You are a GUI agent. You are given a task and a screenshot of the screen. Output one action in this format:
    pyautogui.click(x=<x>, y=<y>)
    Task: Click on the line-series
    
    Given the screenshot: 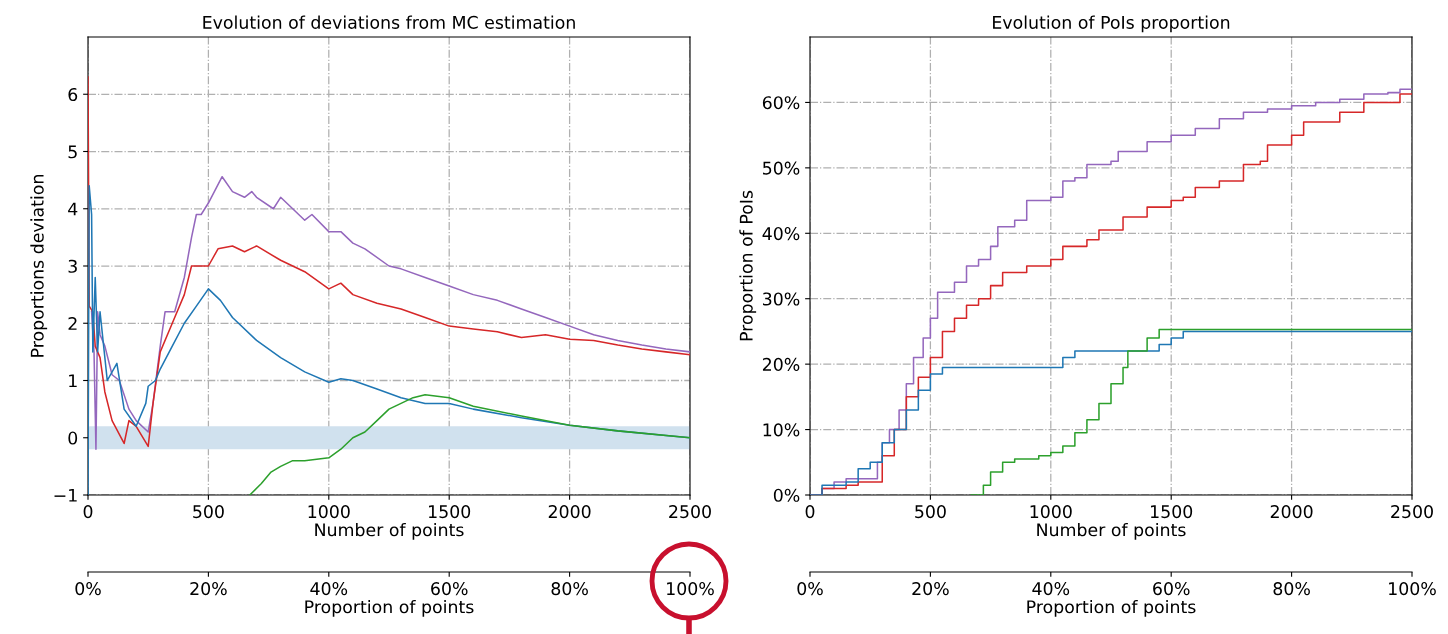 What is the action you would take?
    pyautogui.click(x=469, y=444)
    